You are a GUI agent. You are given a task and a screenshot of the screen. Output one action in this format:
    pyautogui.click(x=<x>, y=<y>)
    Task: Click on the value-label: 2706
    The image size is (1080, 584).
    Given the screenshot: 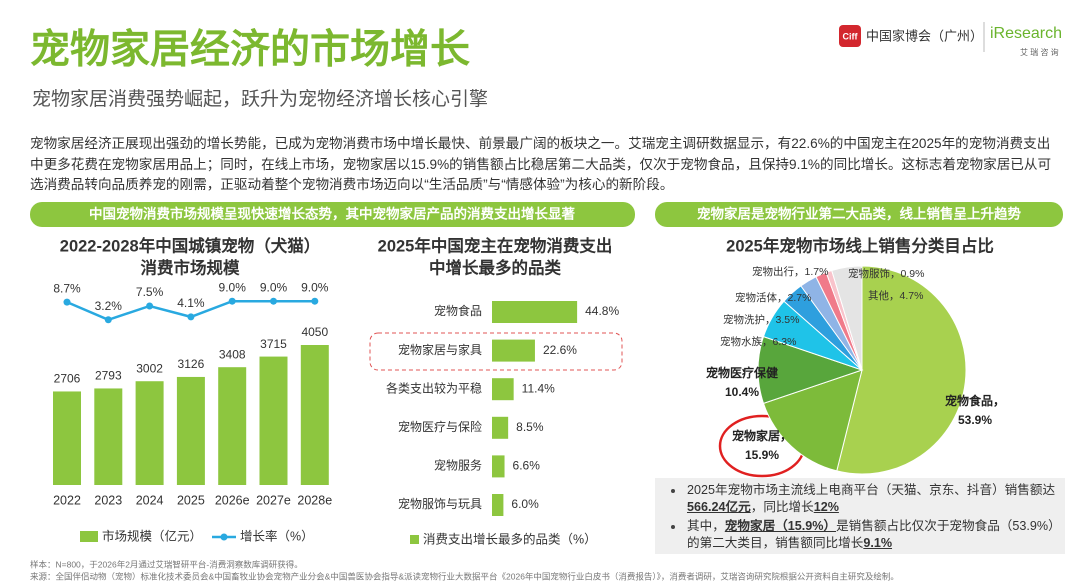 What is the action you would take?
    pyautogui.click(x=67, y=379)
    